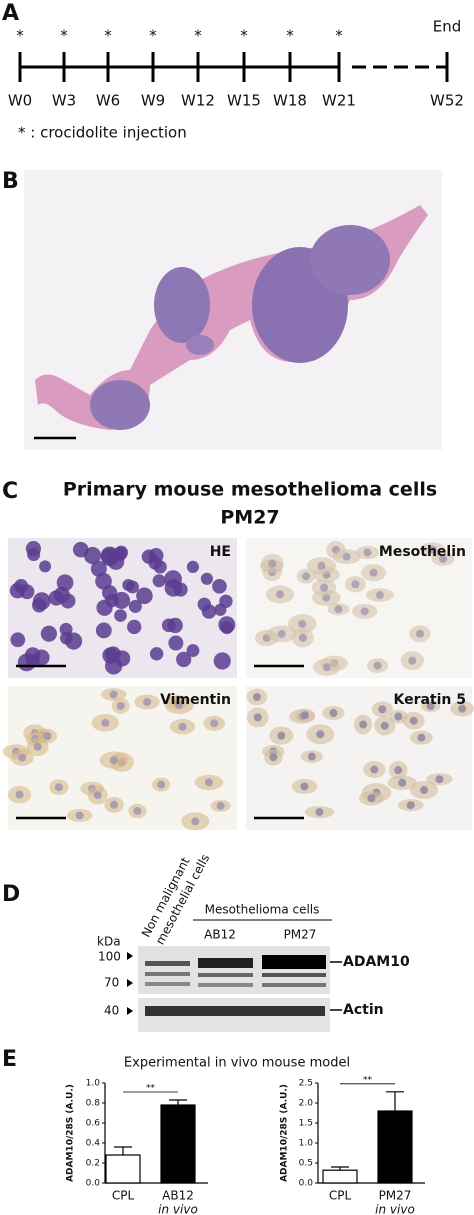 Image resolution: width=474 pixels, height=1215 pixels. Describe the element at coordinates (108, 101) in the screenshot. I see `week-label: W6` at that location.